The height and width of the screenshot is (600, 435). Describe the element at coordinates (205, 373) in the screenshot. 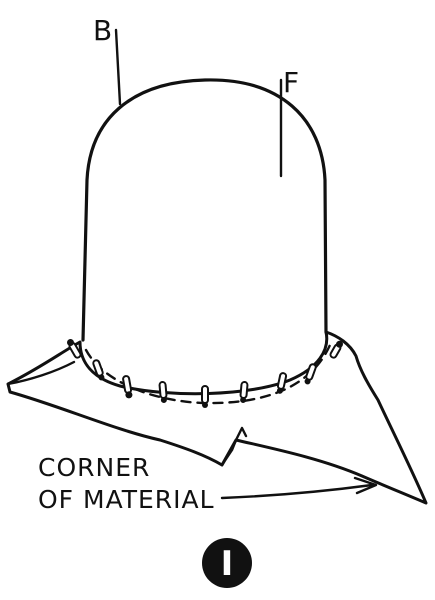

I see `pins` at that location.